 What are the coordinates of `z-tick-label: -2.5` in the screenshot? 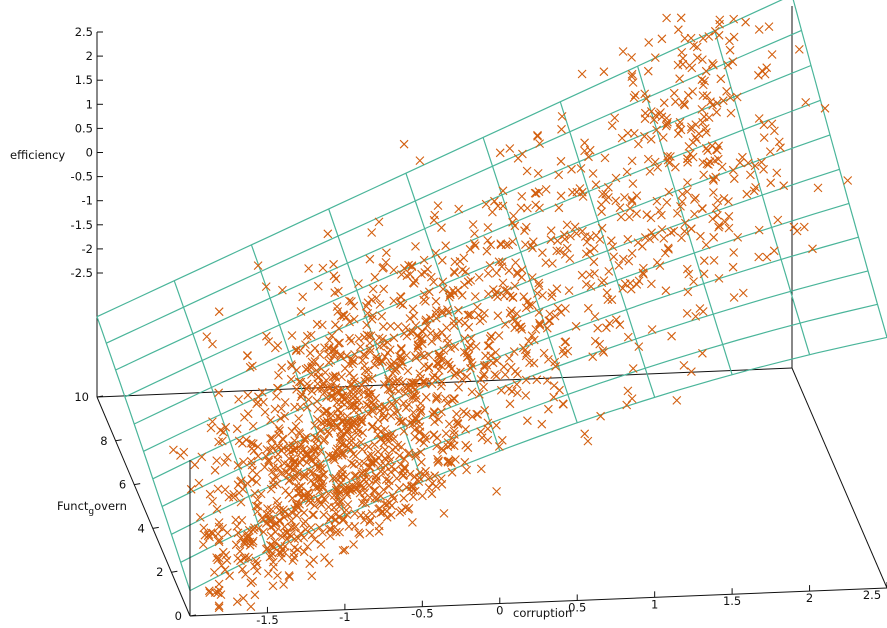 It's located at (82, 273).